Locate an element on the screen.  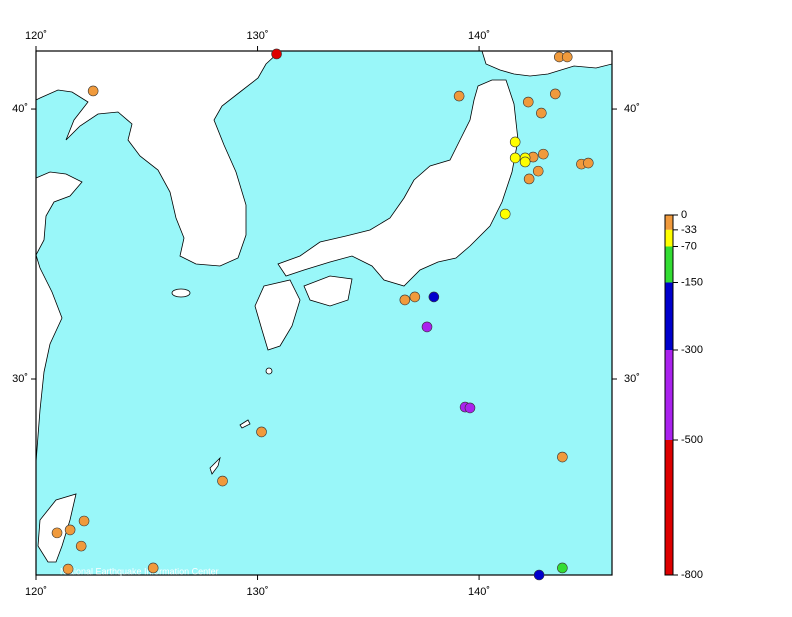
colorbar-label: -800 is located at coordinates (692, 575).